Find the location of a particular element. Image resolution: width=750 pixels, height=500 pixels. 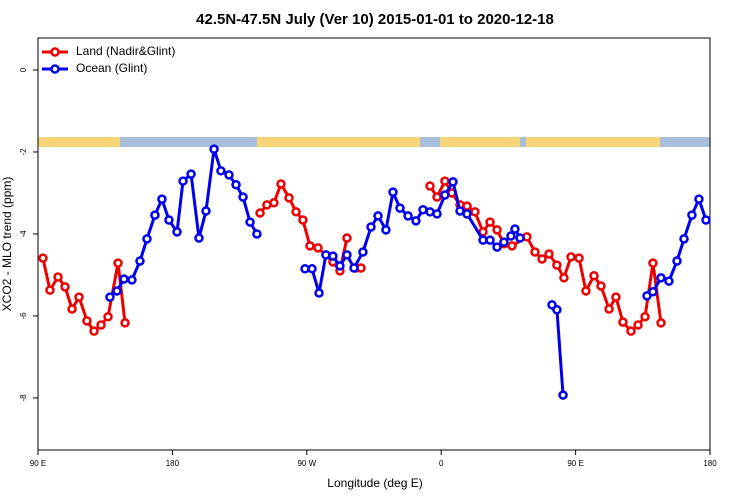

y-tick-label: -8 is located at coordinates (23, 398).